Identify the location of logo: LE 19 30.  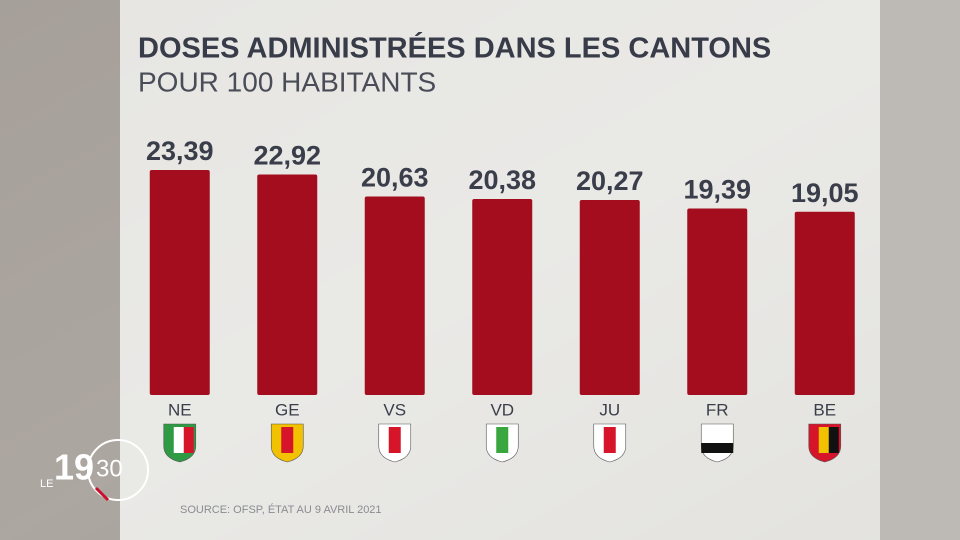
(94, 470).